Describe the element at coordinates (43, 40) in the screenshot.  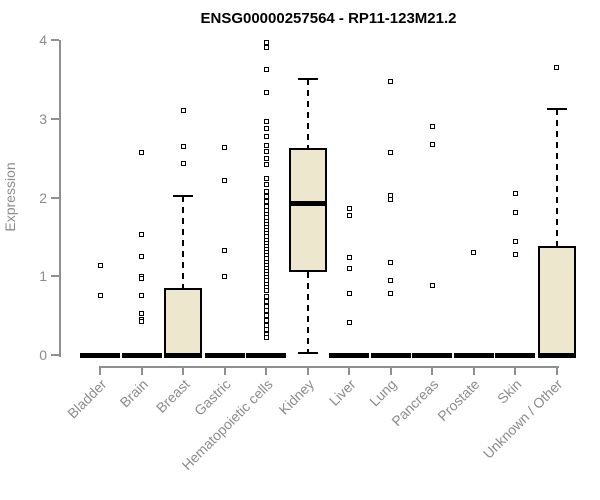
I see `y-tick-label: 4` at that location.